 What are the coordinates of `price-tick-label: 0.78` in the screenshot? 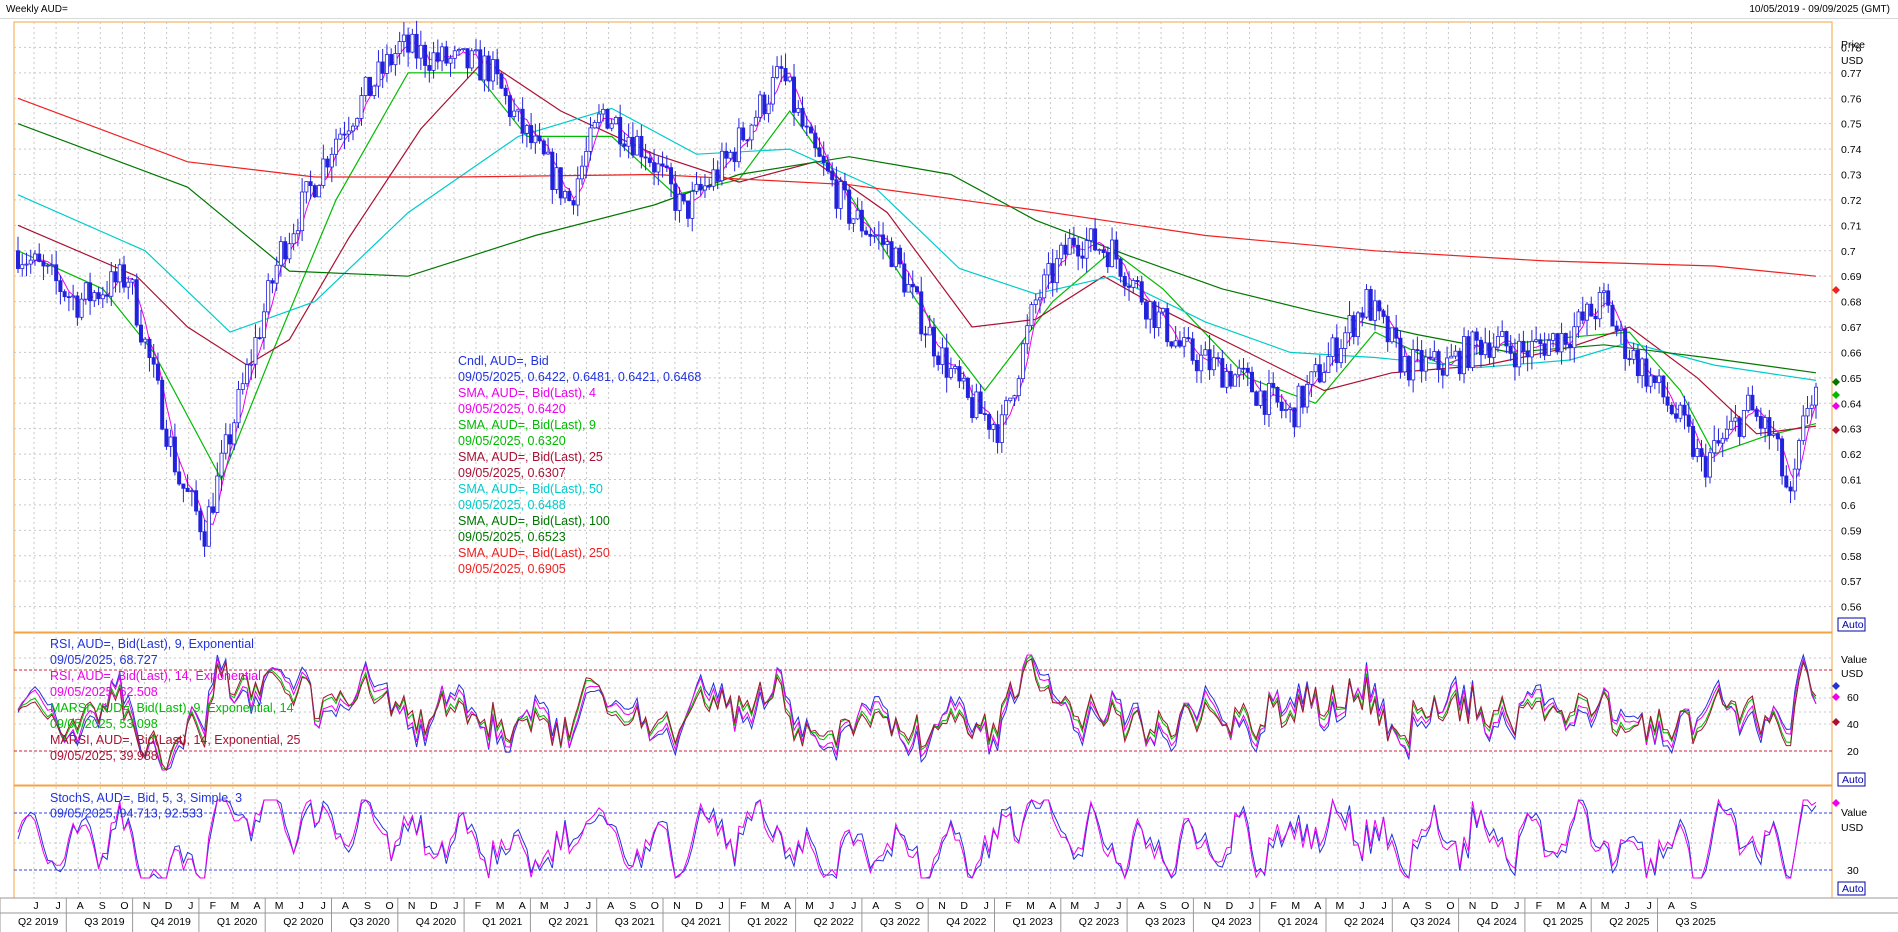 It's located at (1851, 48).